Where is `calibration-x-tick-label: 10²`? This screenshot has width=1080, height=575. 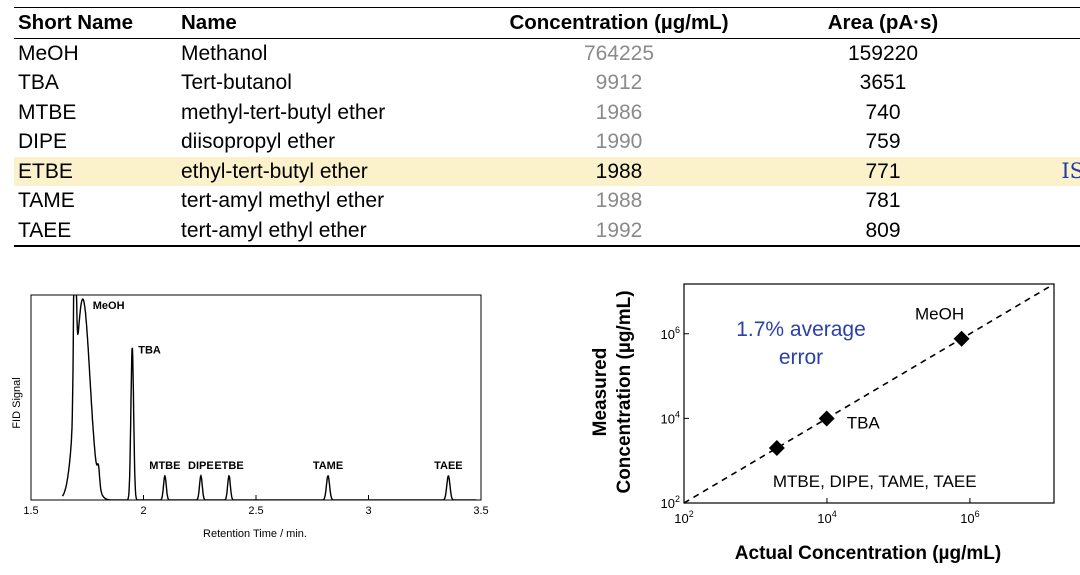
calibration-x-tick-label: 10² is located at coordinates (683, 517).